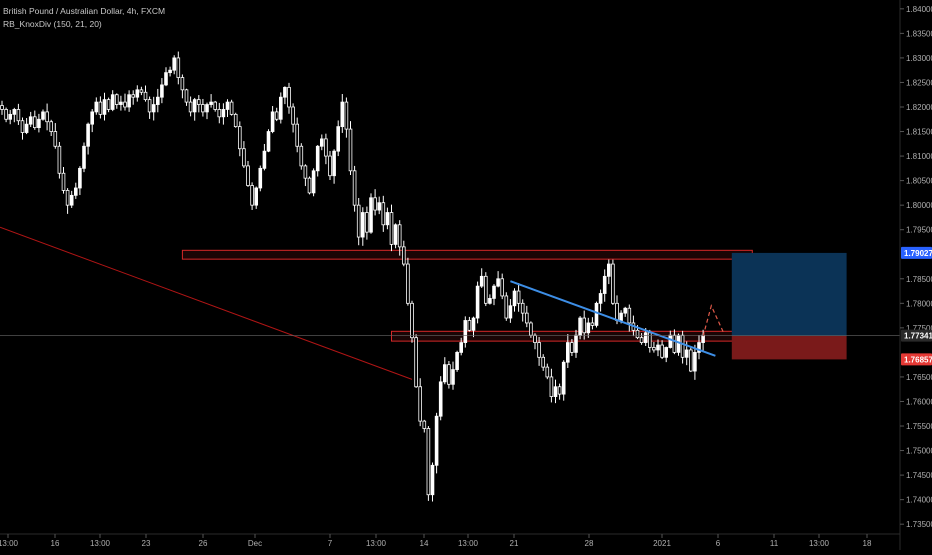  What do you see at coordinates (919, 58) in the screenshot?
I see `price-tick-label: 1.83000` at bounding box center [919, 58].